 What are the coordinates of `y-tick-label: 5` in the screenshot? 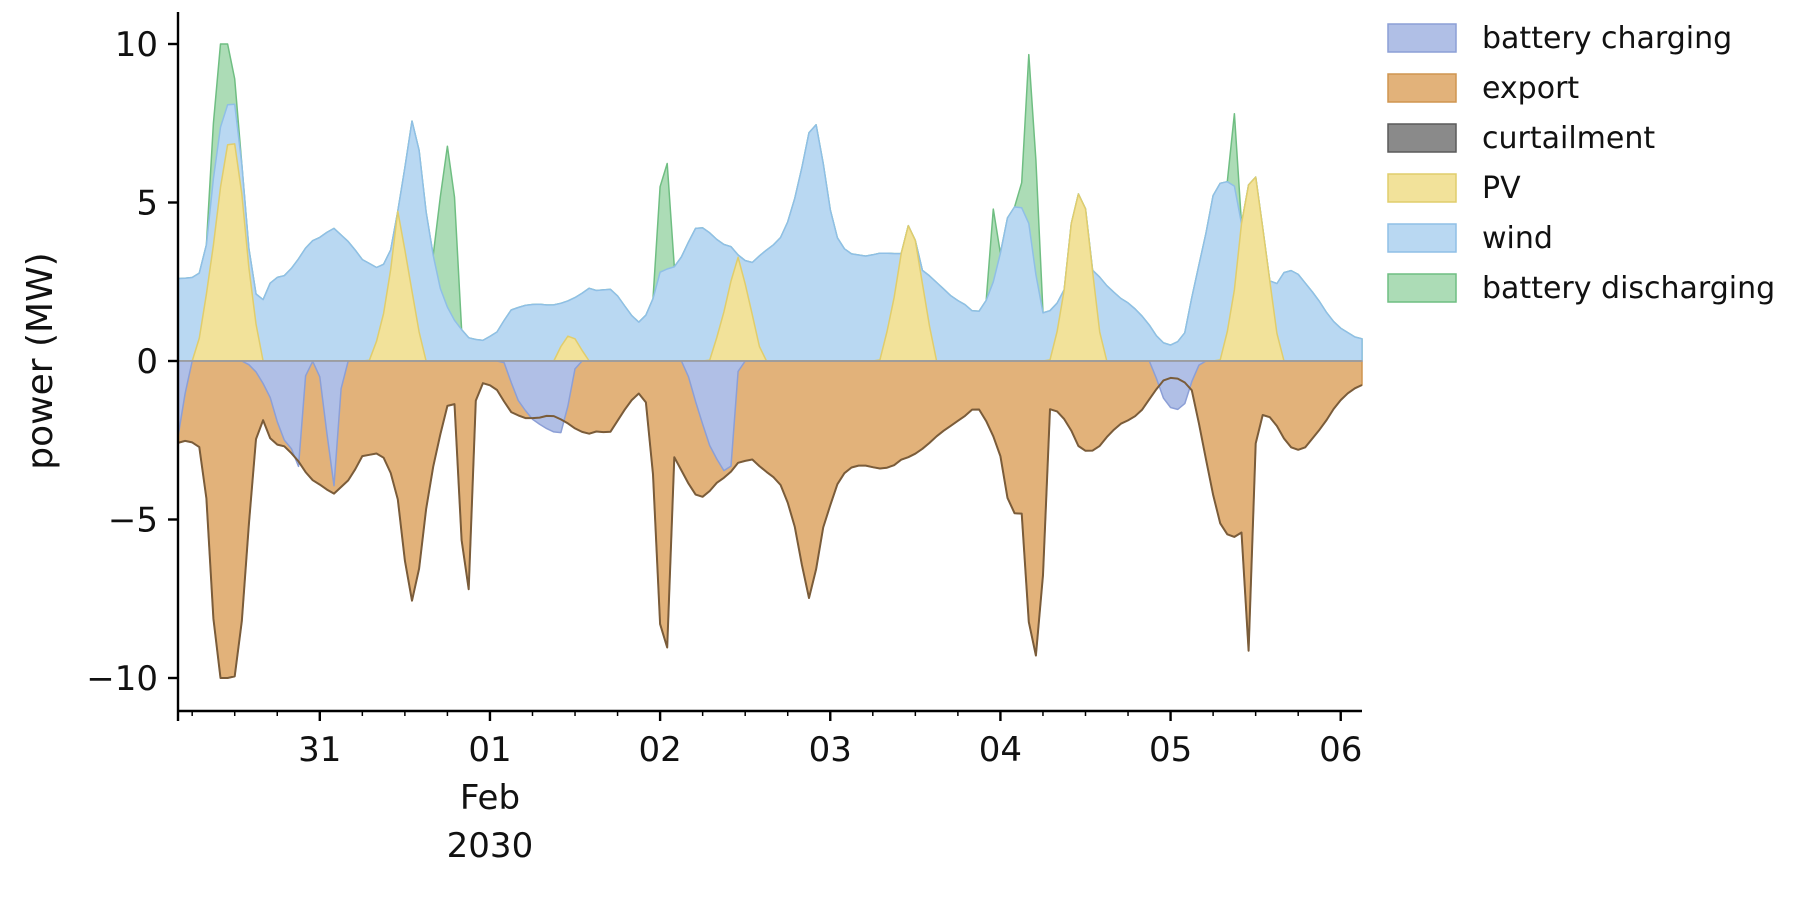 It's located at (147, 204).